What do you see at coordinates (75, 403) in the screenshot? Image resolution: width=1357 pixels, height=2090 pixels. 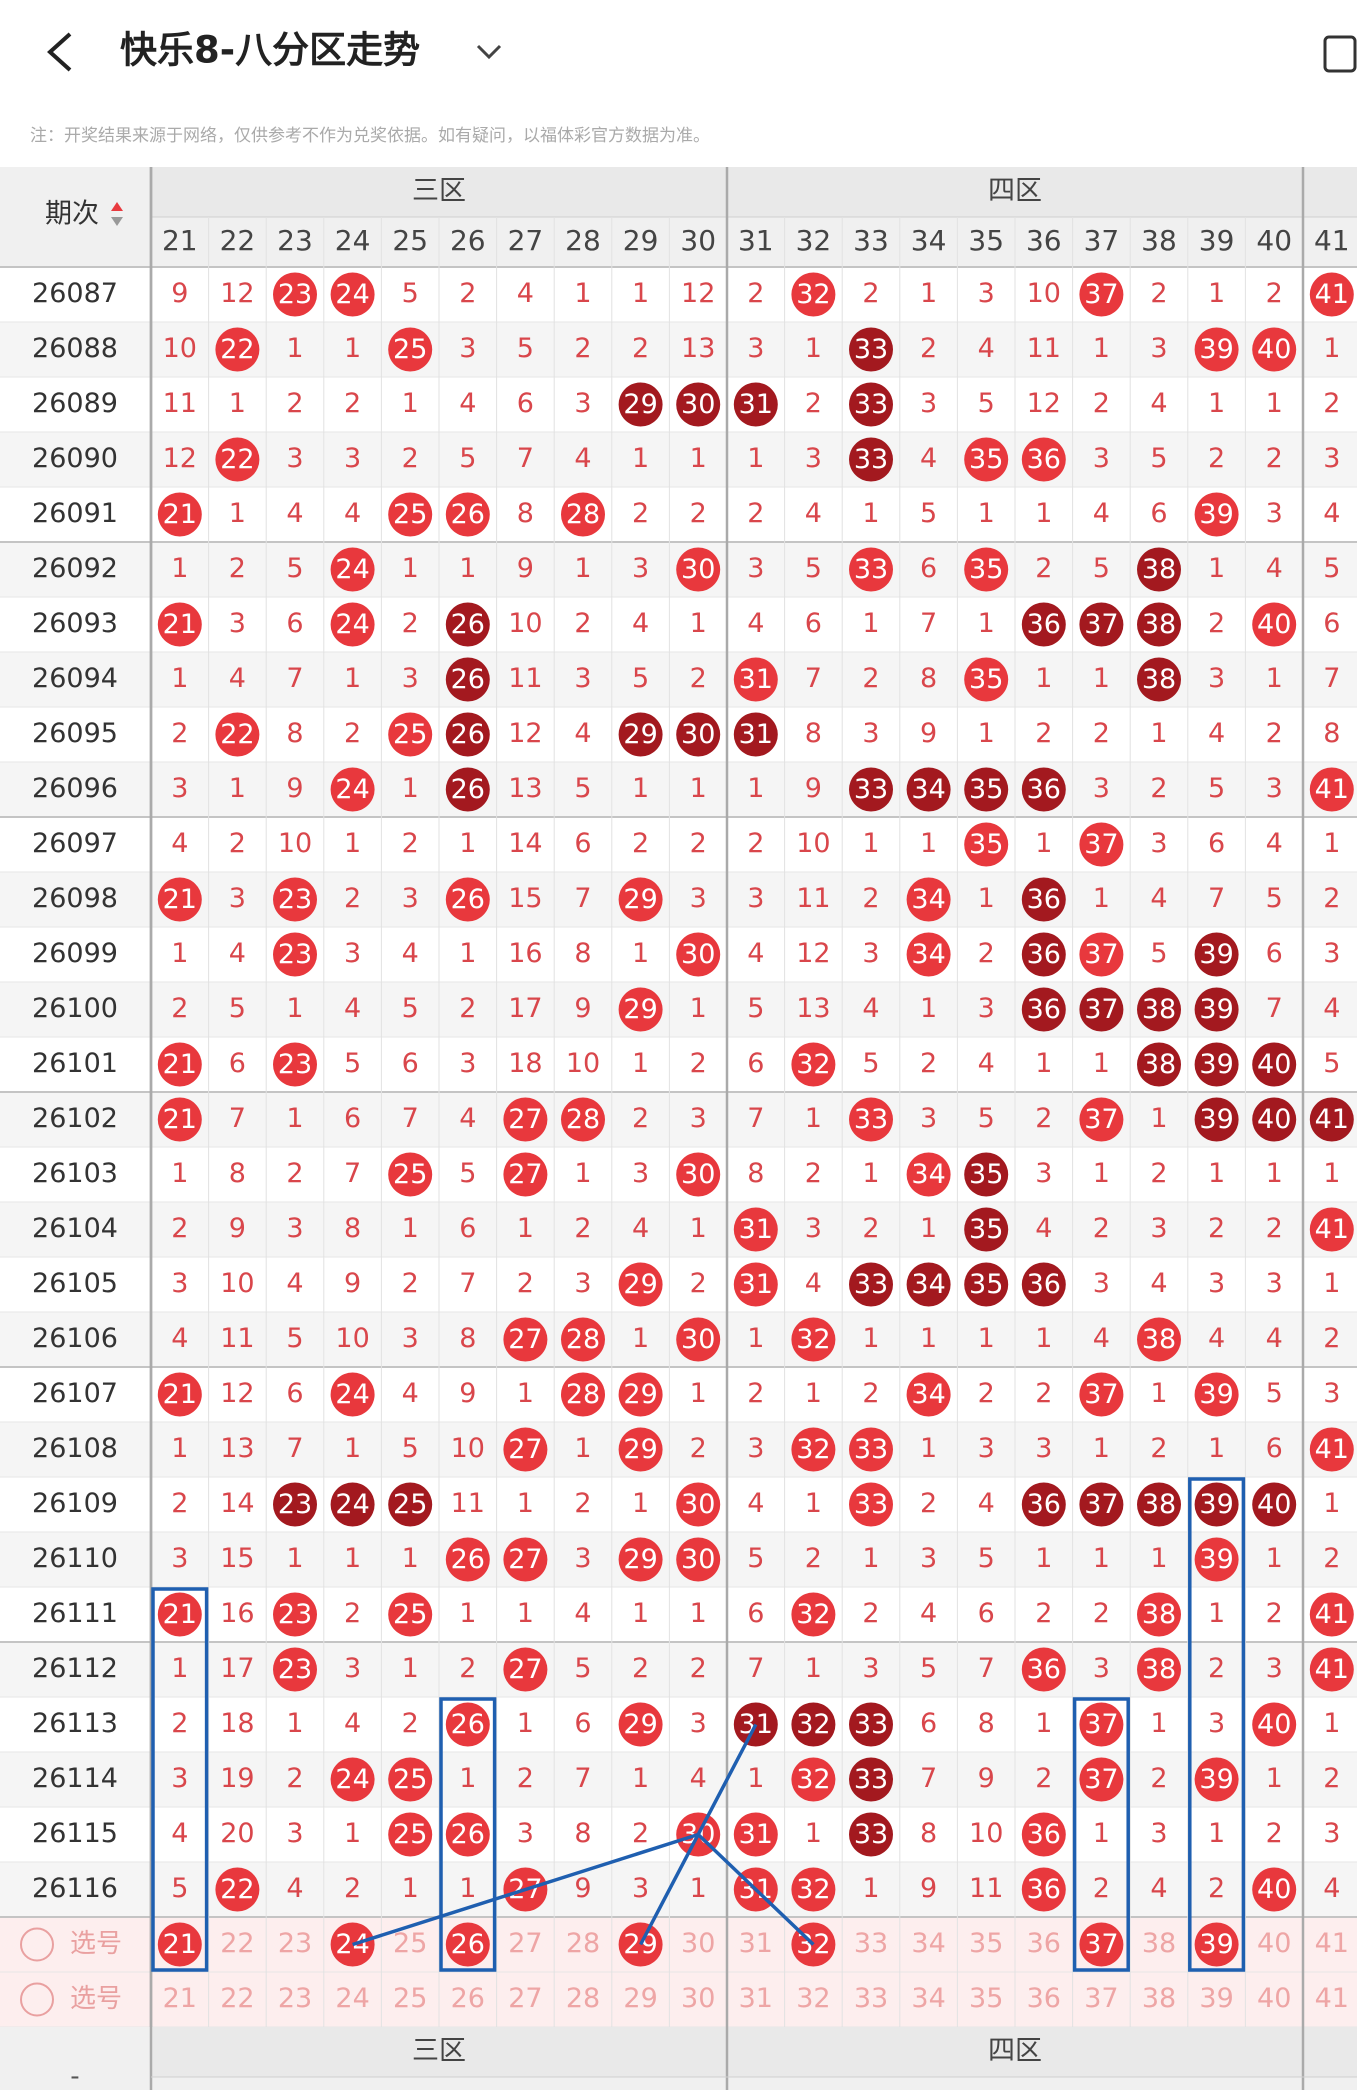 I see `issue: 26089` at bounding box center [75, 403].